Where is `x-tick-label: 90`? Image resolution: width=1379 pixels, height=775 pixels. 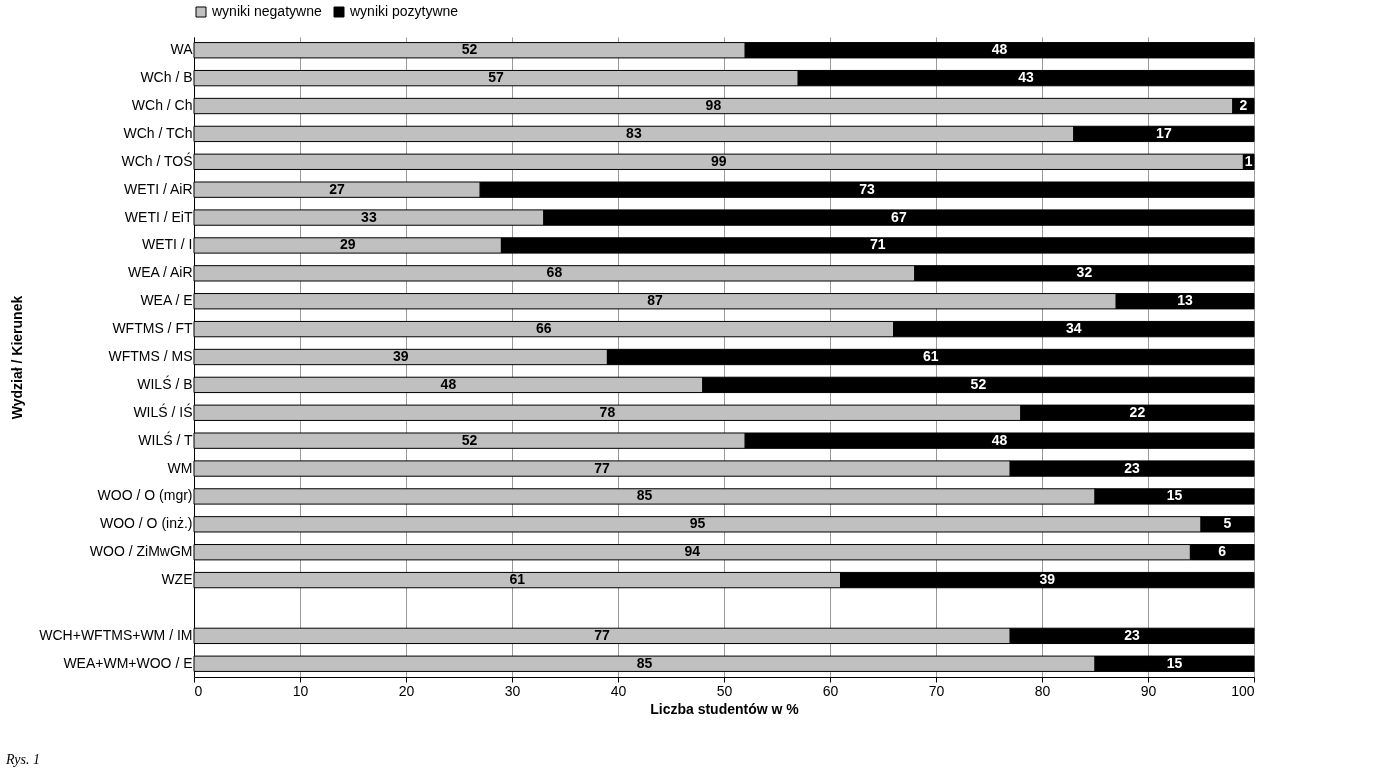 x-tick-label: 90 is located at coordinates (1148, 690).